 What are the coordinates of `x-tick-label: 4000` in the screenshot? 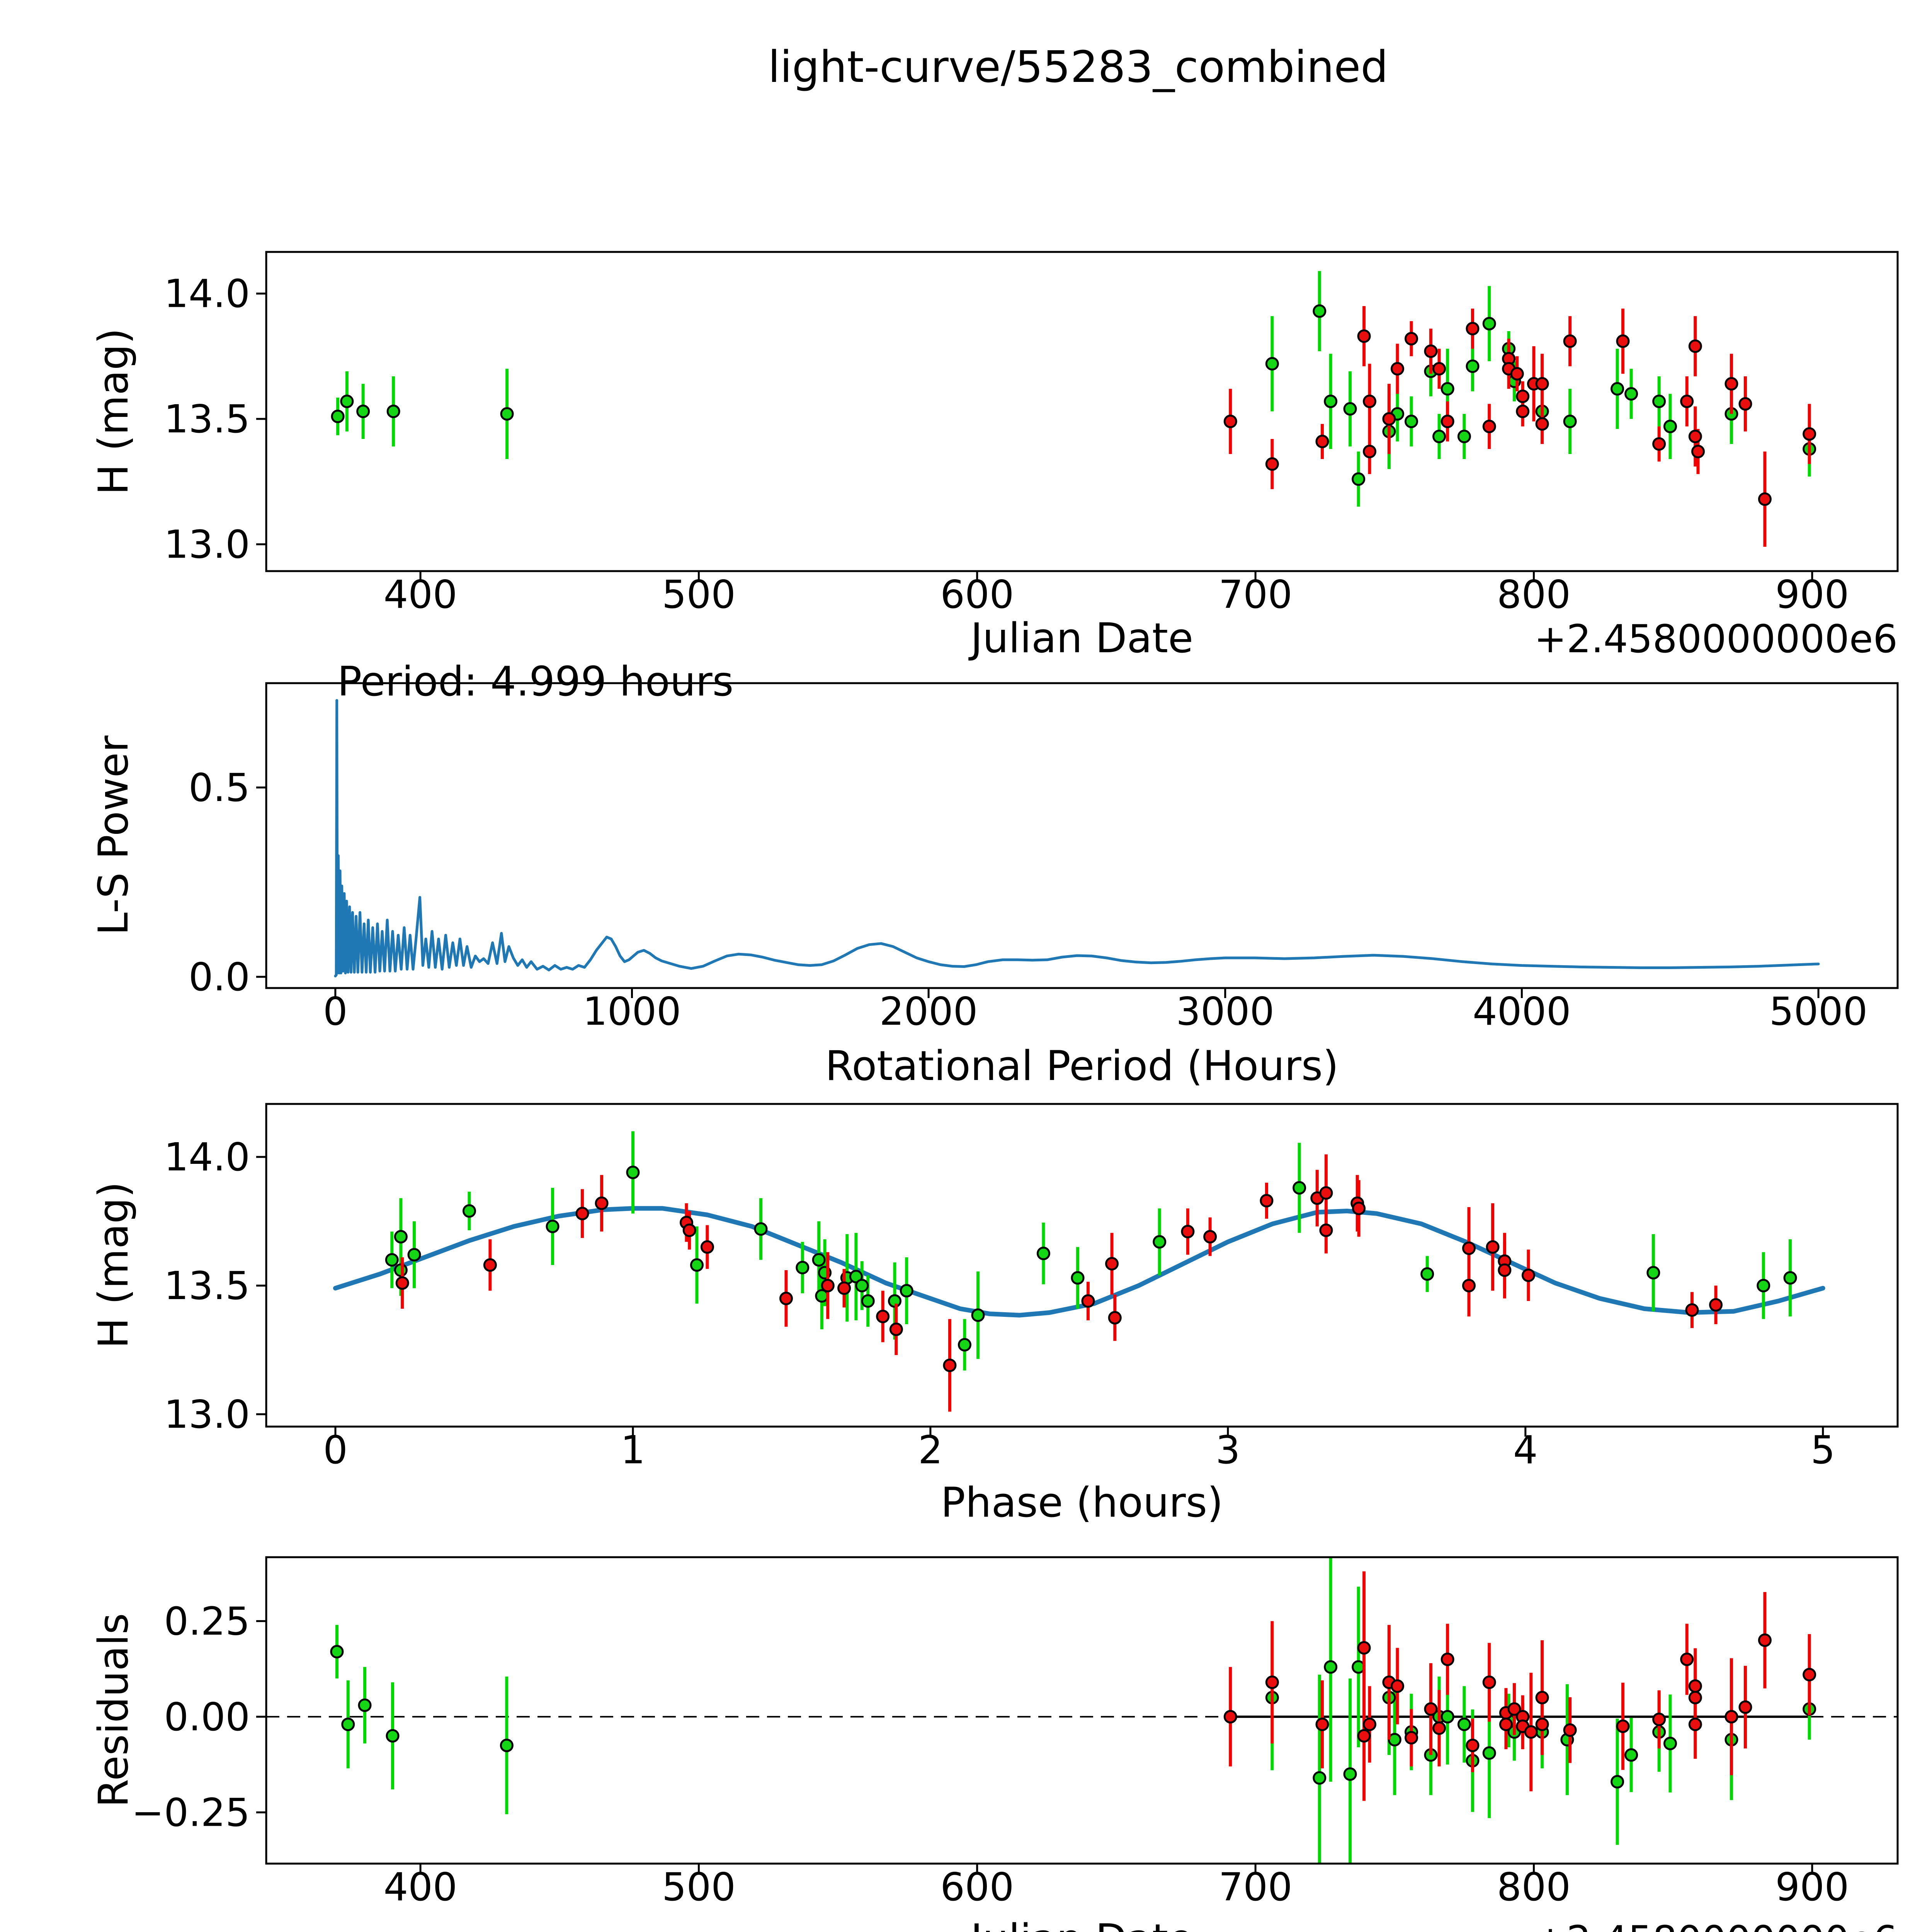 It's located at (1522, 1012).